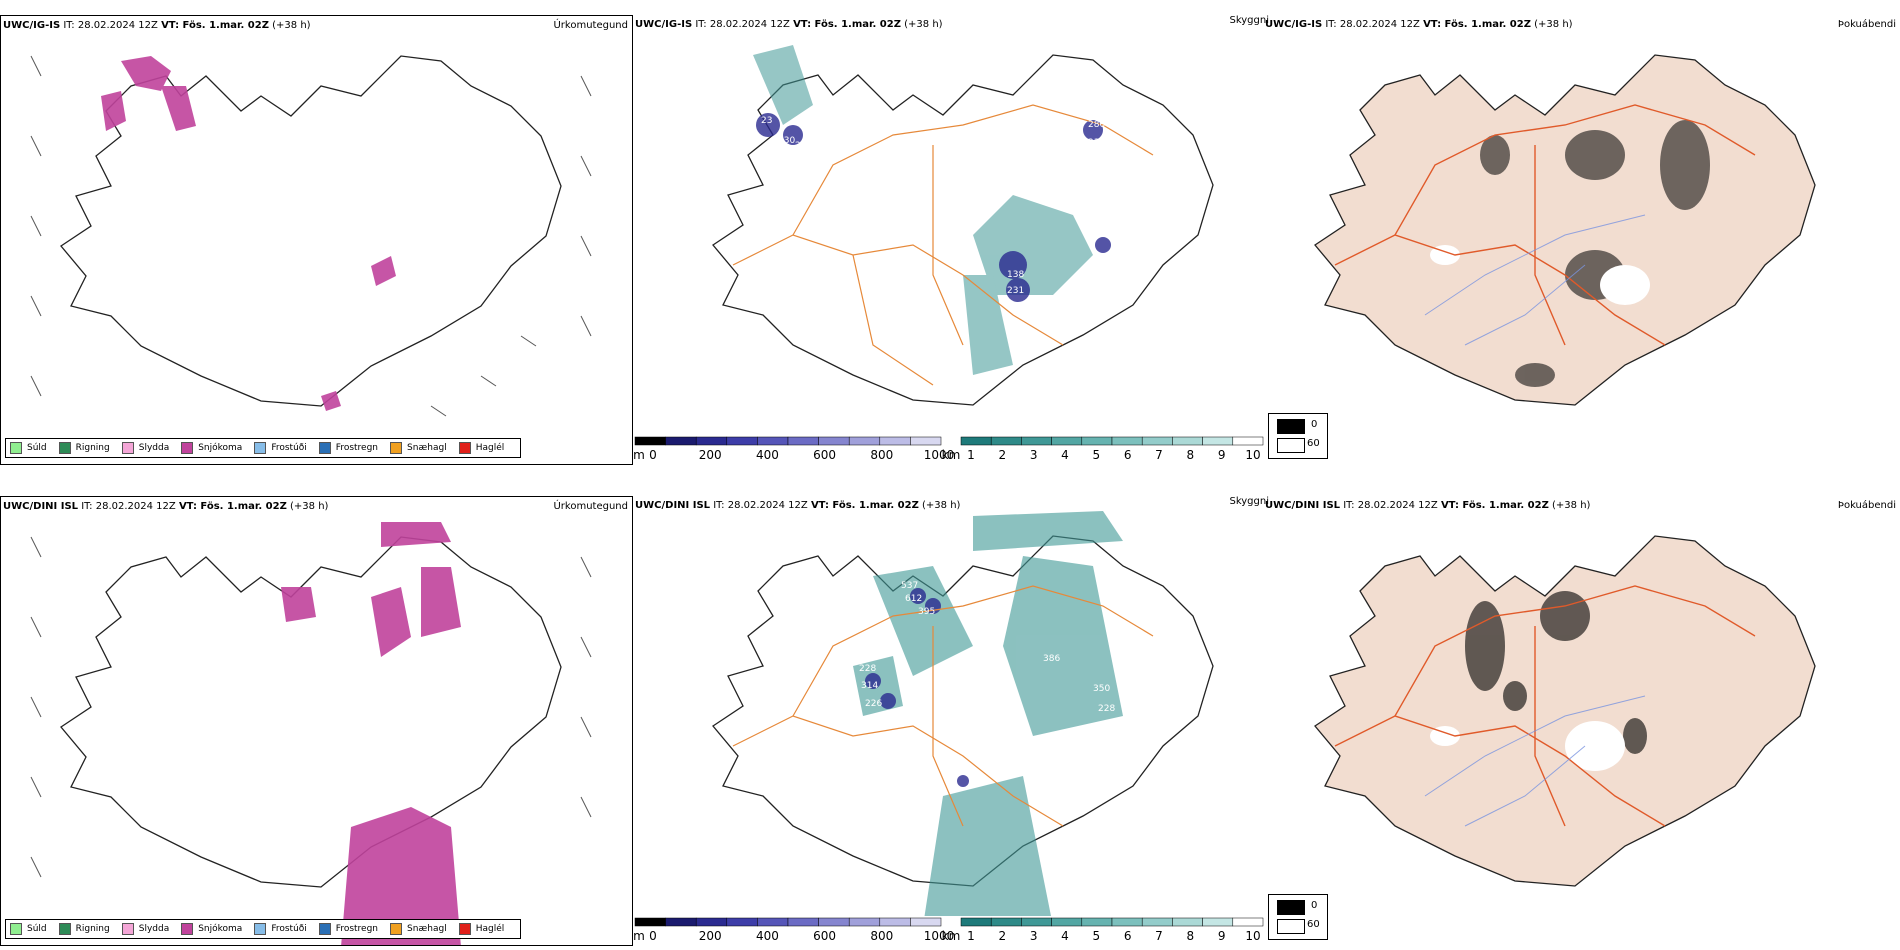 The image size is (1900, 950). Describe the element at coordinates (1016, 734) in the screenshot. I see `visibility-value: 200` at that location.